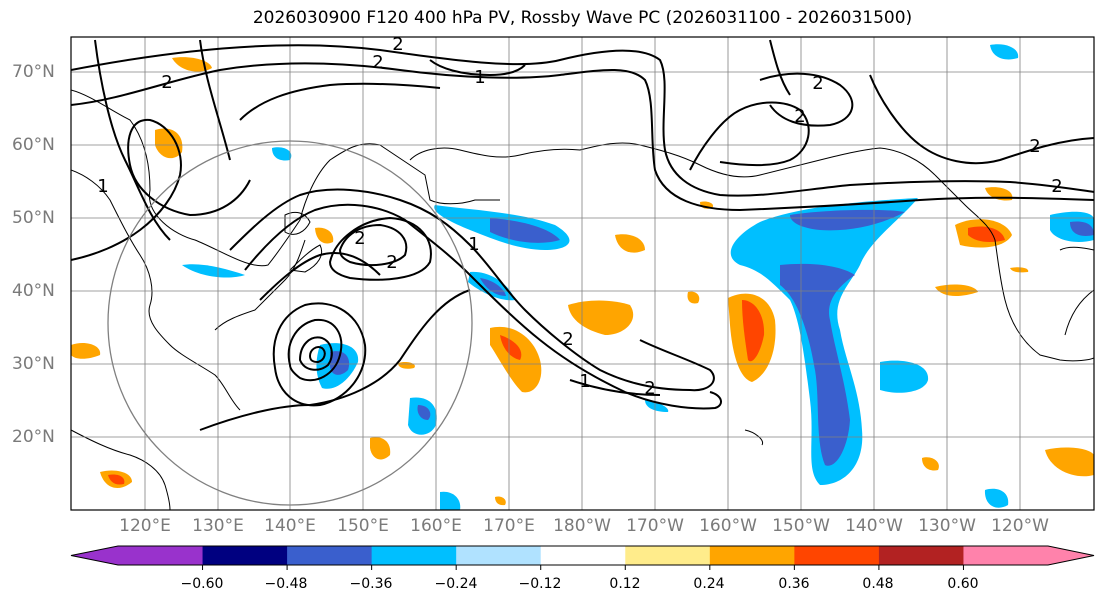 This screenshot has width=1105, height=604. Describe the element at coordinates (509, 526) in the screenshot. I see `lon-label: 170°E` at that location.